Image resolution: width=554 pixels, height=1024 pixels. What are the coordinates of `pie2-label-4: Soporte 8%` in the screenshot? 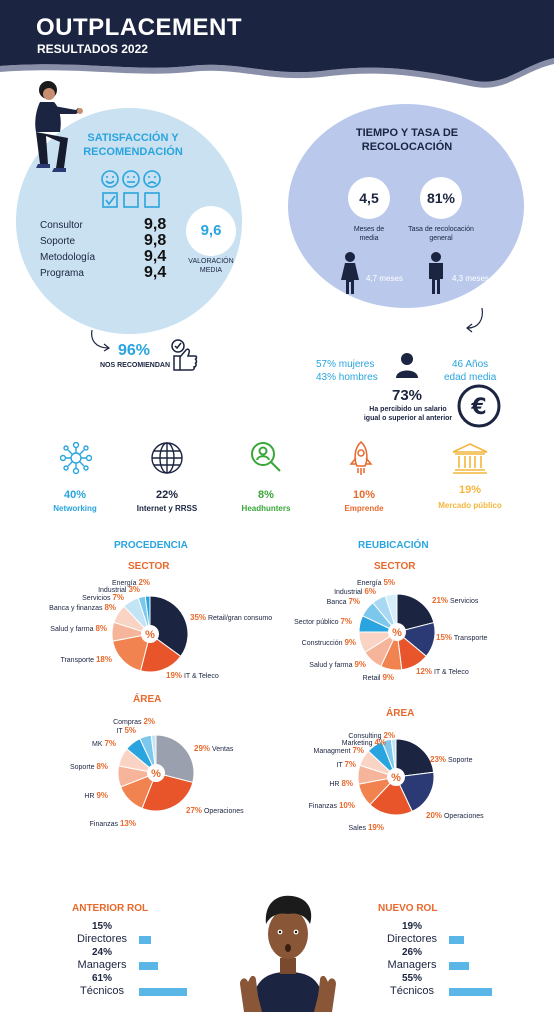 It's located at (89, 766).